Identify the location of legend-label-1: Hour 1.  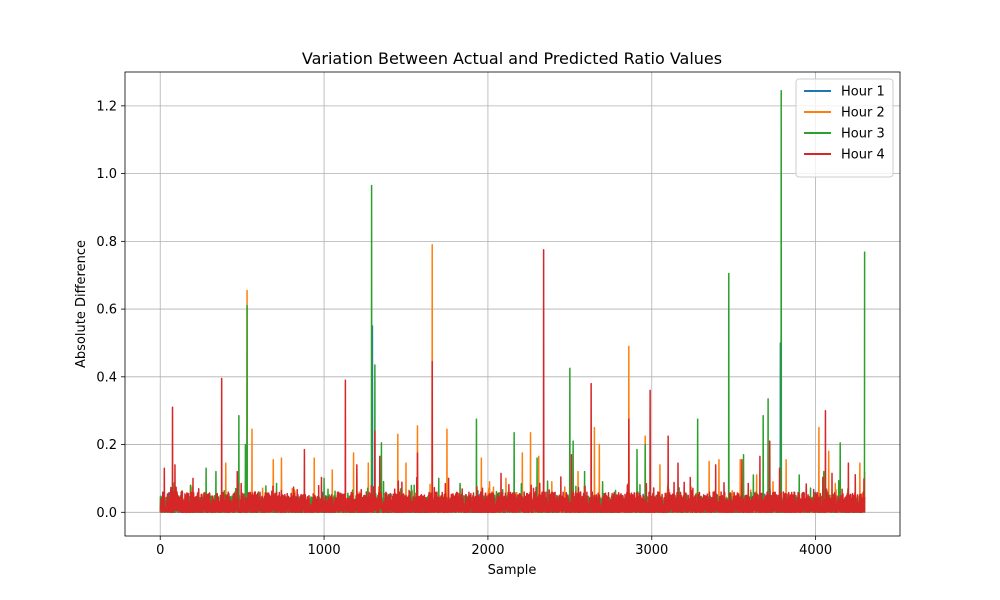
(863, 92).